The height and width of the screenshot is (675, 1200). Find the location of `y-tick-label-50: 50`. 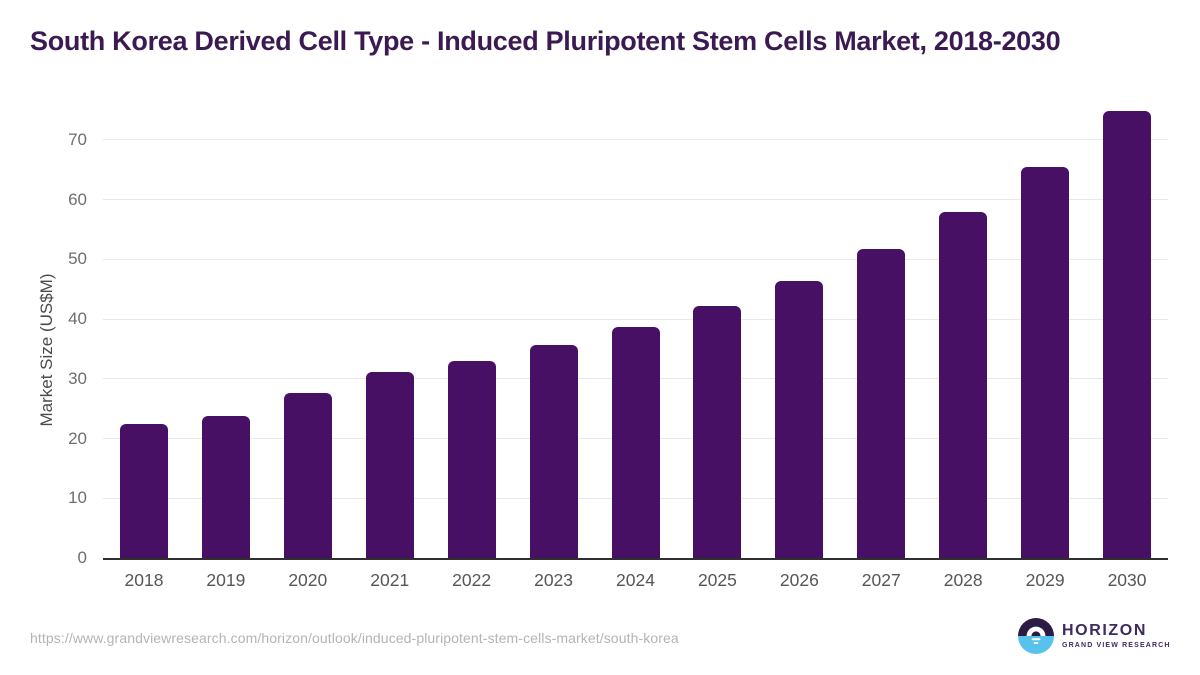

y-tick-label-50: 50 is located at coordinates (77, 259).